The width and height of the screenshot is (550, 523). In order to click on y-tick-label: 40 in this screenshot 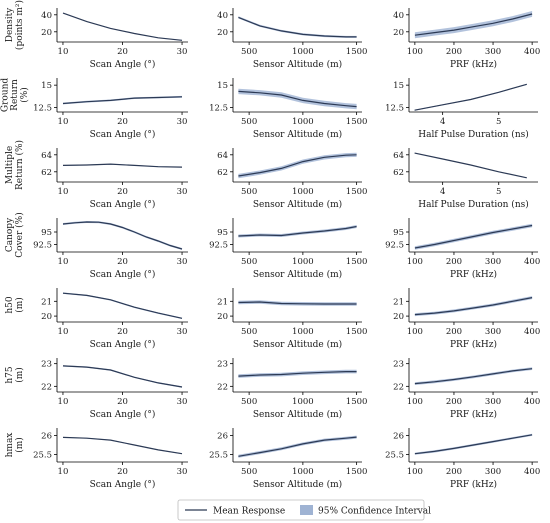, I will do `click(46, 16)`.